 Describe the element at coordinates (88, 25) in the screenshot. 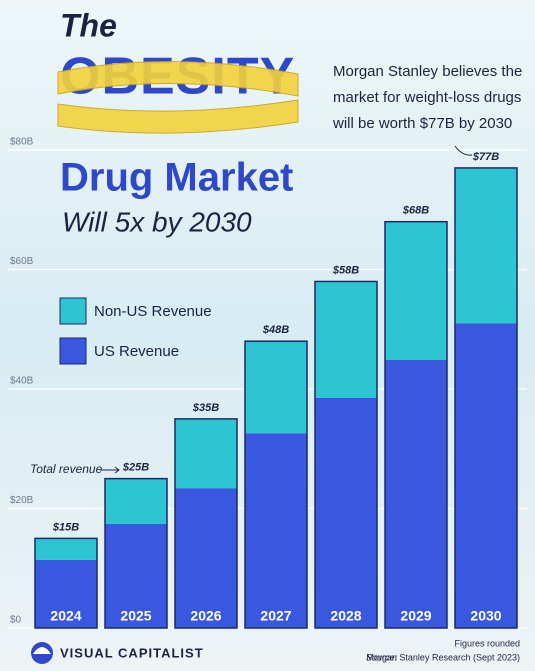

I see `title-the: The` at that location.